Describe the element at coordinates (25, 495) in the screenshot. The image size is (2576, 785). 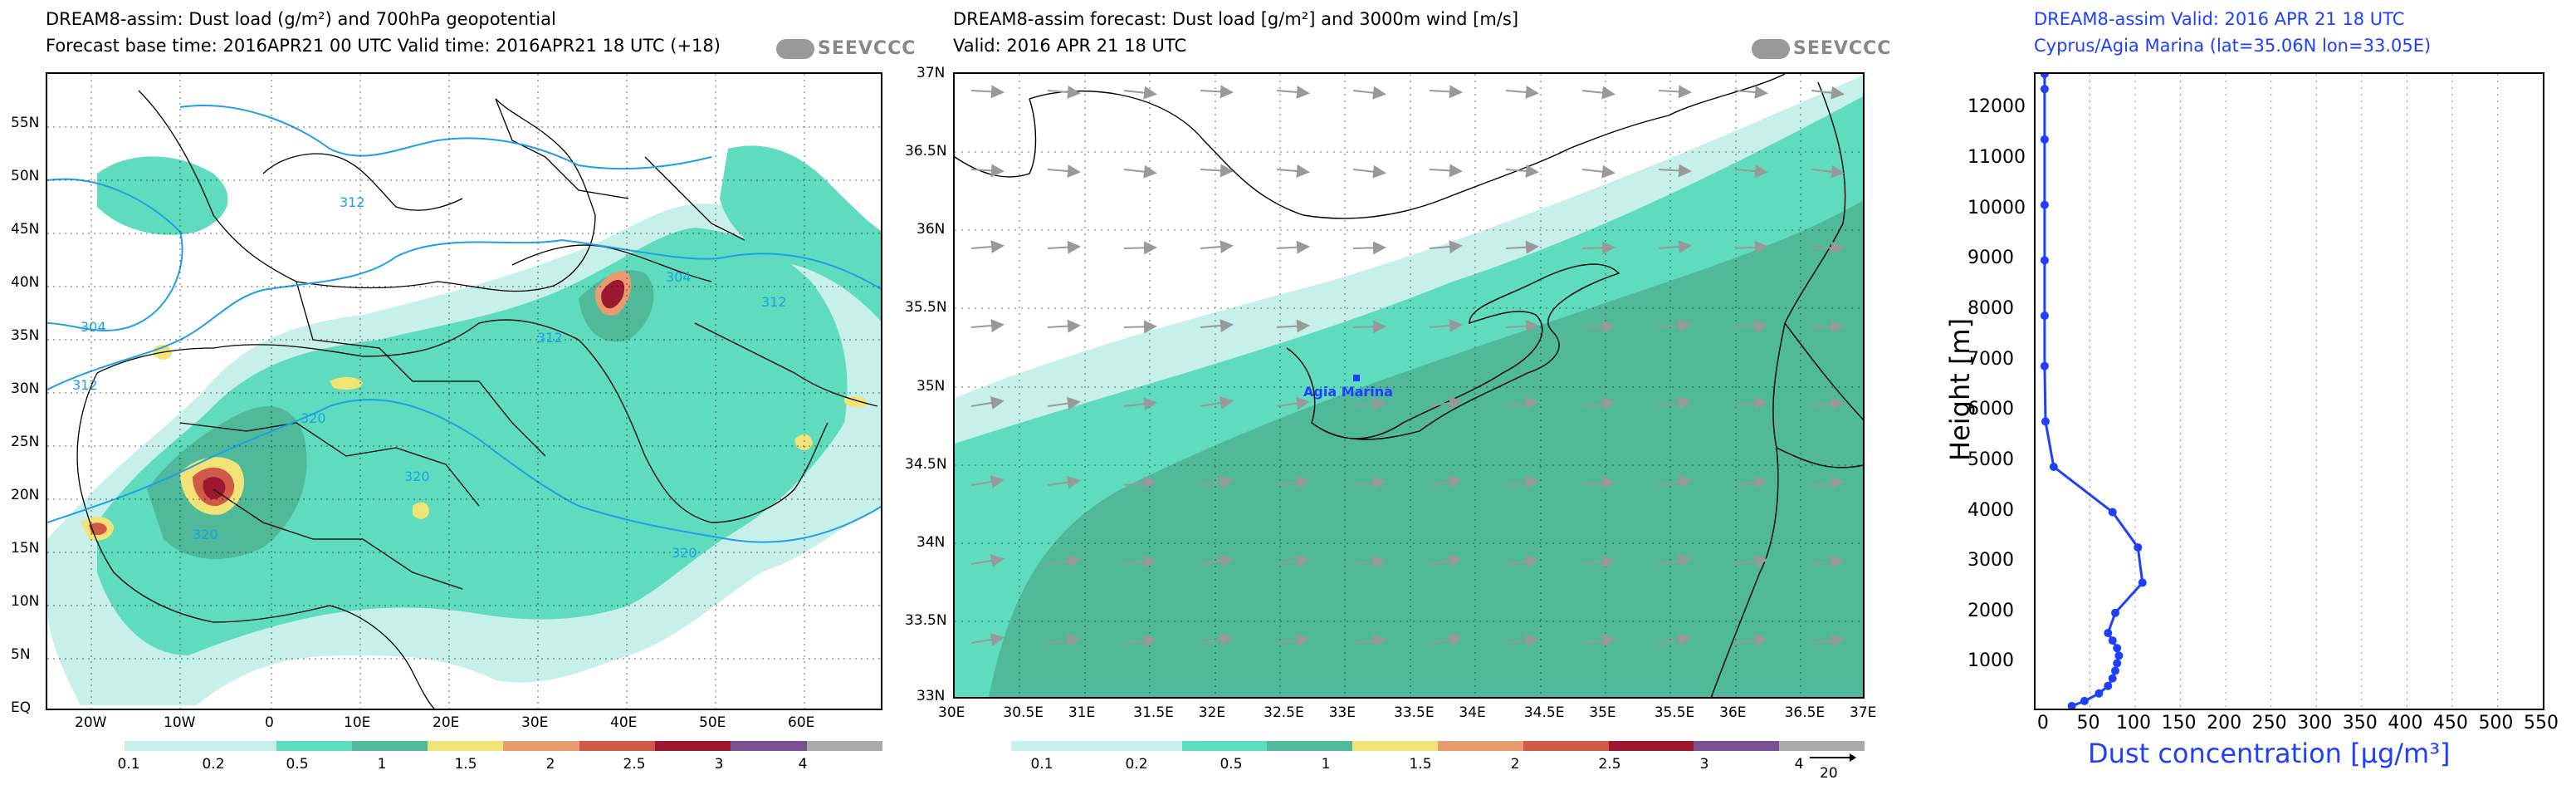
I see `lat-tick: 20N` at that location.